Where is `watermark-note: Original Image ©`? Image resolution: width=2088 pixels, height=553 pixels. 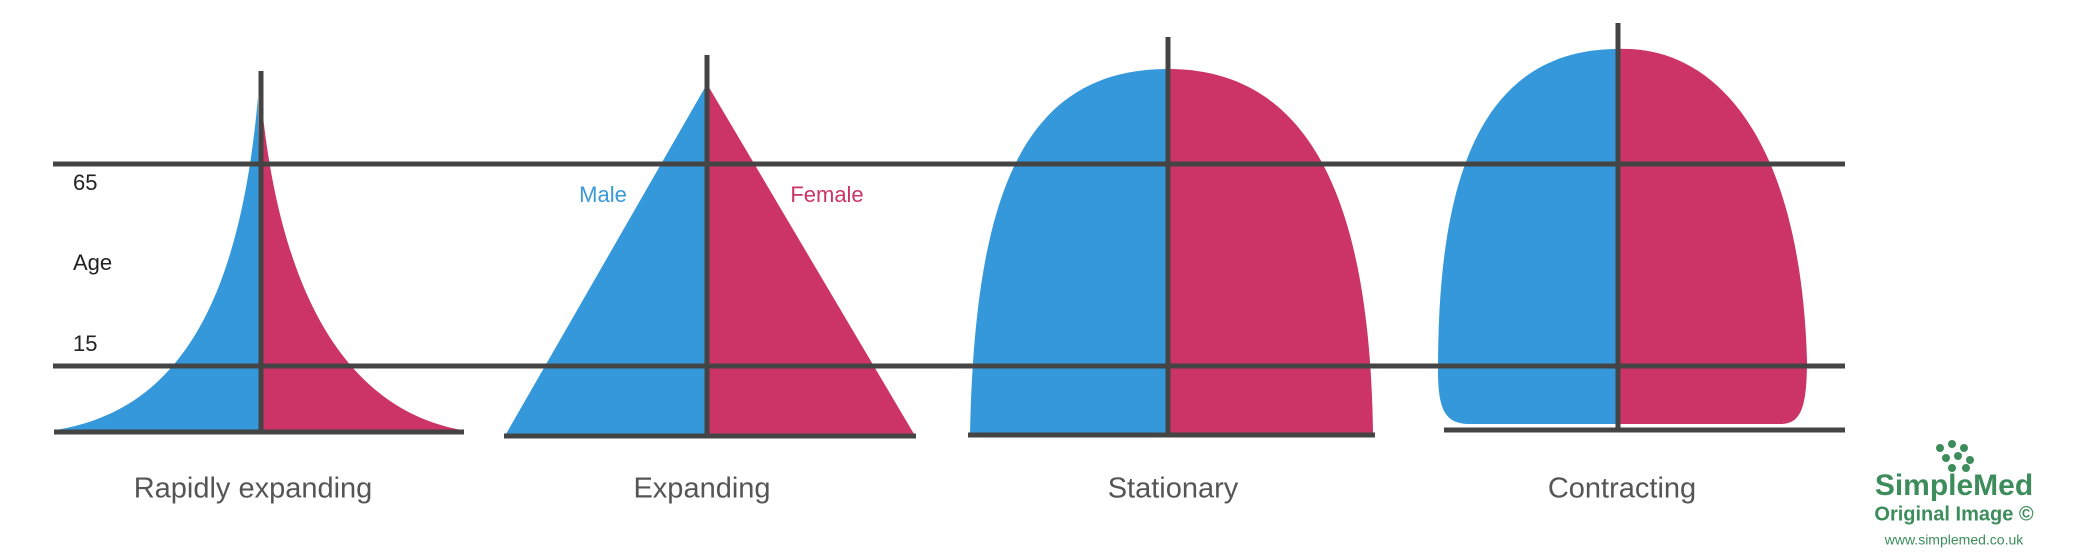
watermark-note: Original Image © is located at coordinates (1953, 514).